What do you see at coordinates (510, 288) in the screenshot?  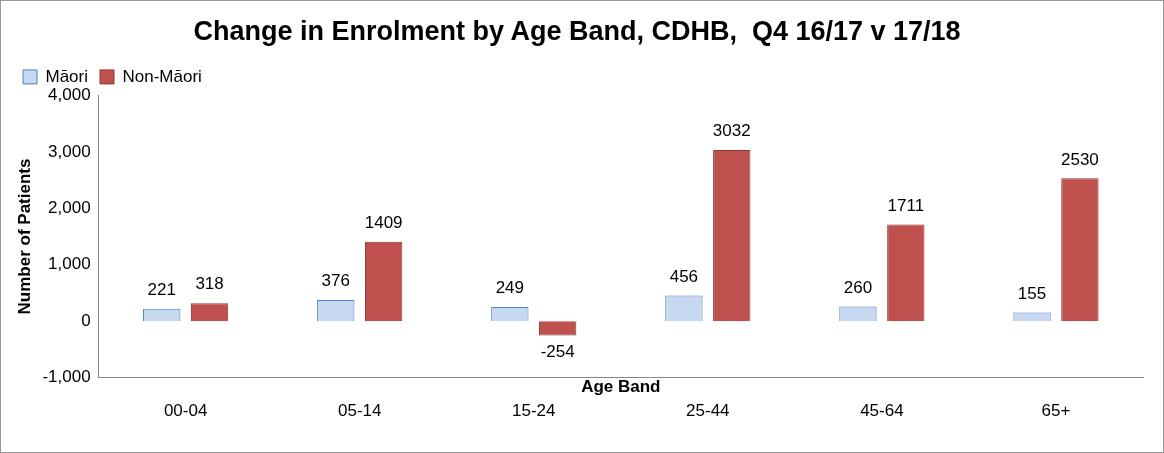 I see `data-label: 249` at bounding box center [510, 288].